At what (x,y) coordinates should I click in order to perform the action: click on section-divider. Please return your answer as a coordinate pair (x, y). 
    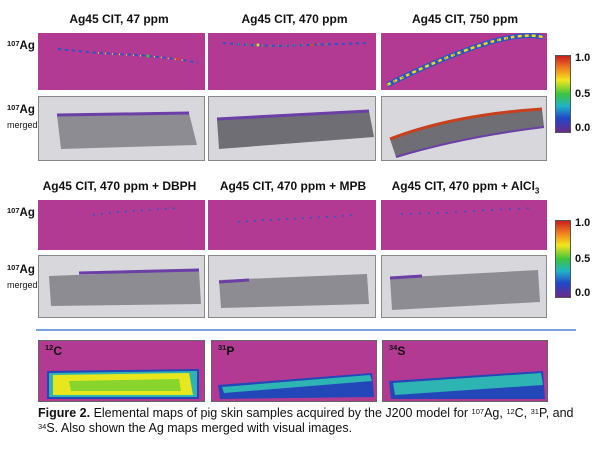
    Looking at the image, I should click on (306, 330).